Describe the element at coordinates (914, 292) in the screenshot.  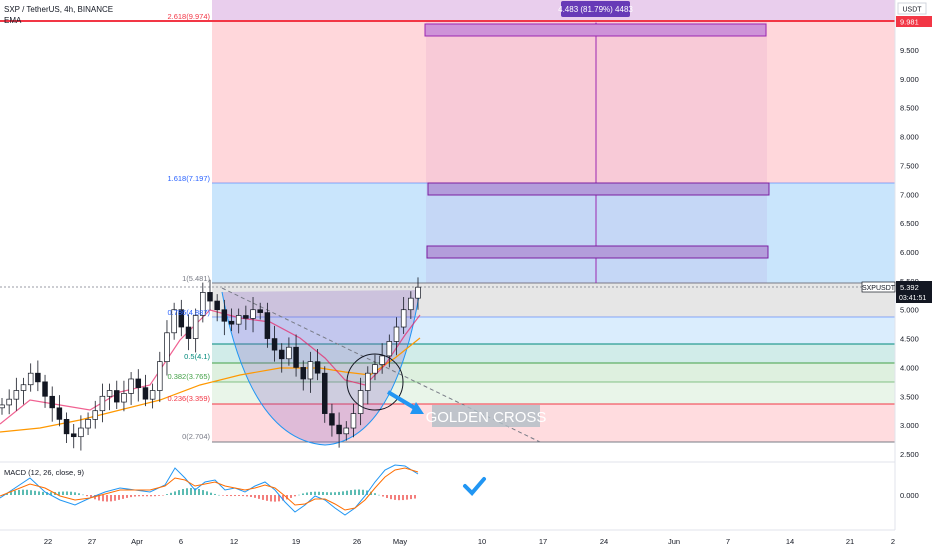
I see `price-tag` at that location.